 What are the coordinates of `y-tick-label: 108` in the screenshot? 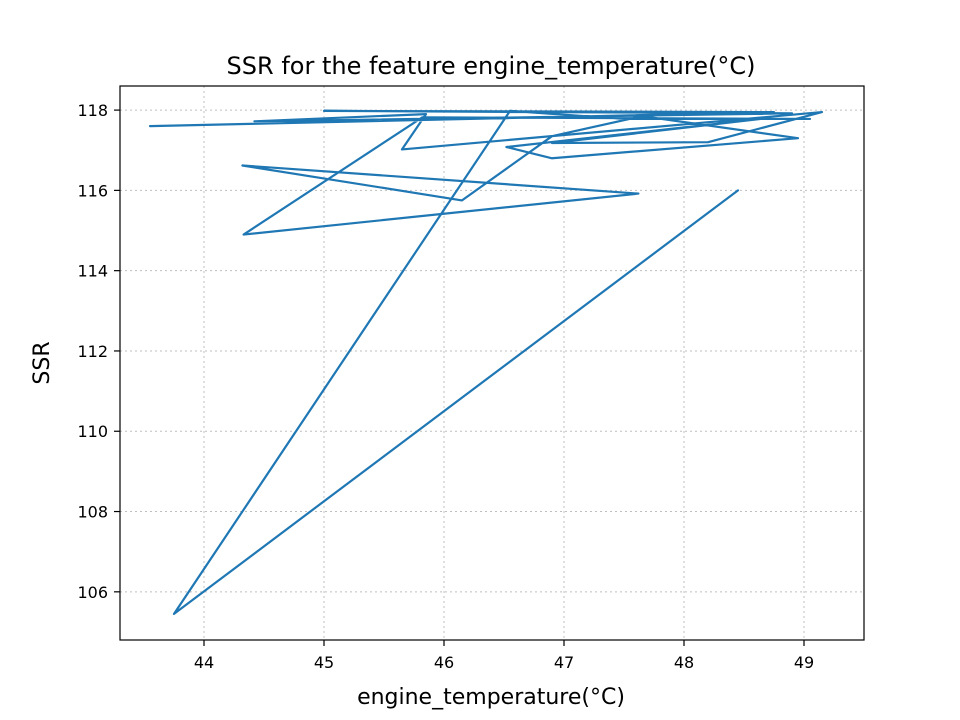 It's located at (92, 512).